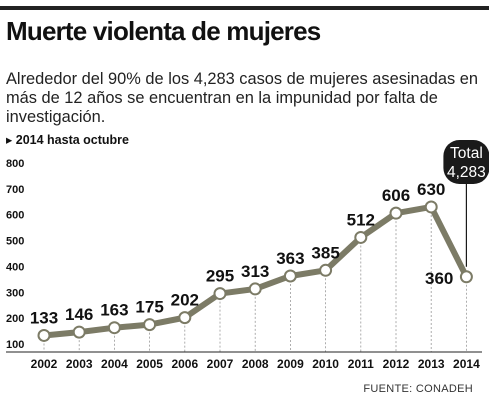 The image size is (489, 400). What do you see at coordinates (325, 364) in the screenshot?
I see `x-tick-label: 2010` at bounding box center [325, 364].